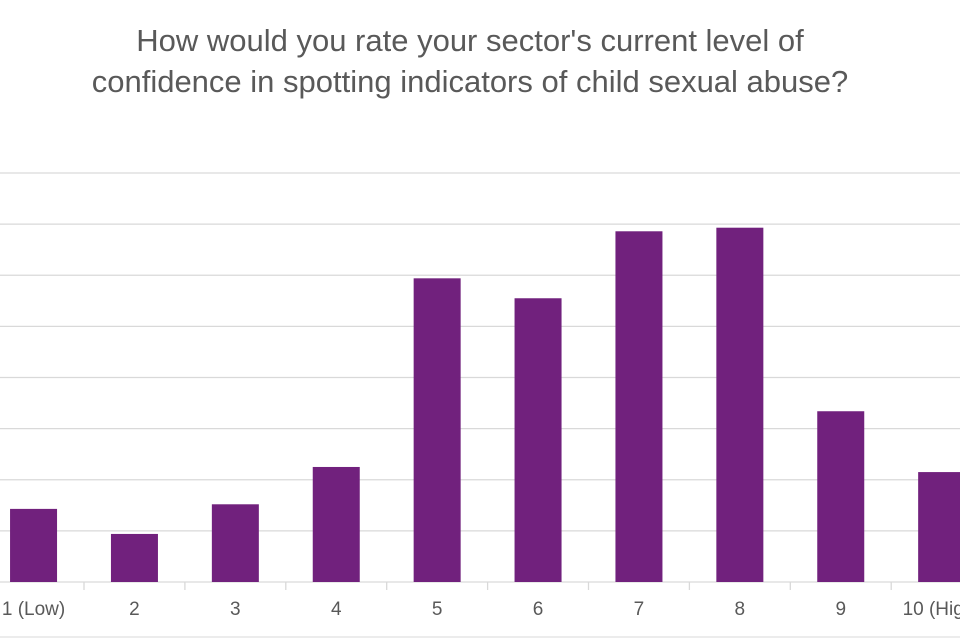 This screenshot has width=960, height=640. What do you see at coordinates (740, 609) in the screenshot?
I see `x-tick-label: 8` at bounding box center [740, 609].